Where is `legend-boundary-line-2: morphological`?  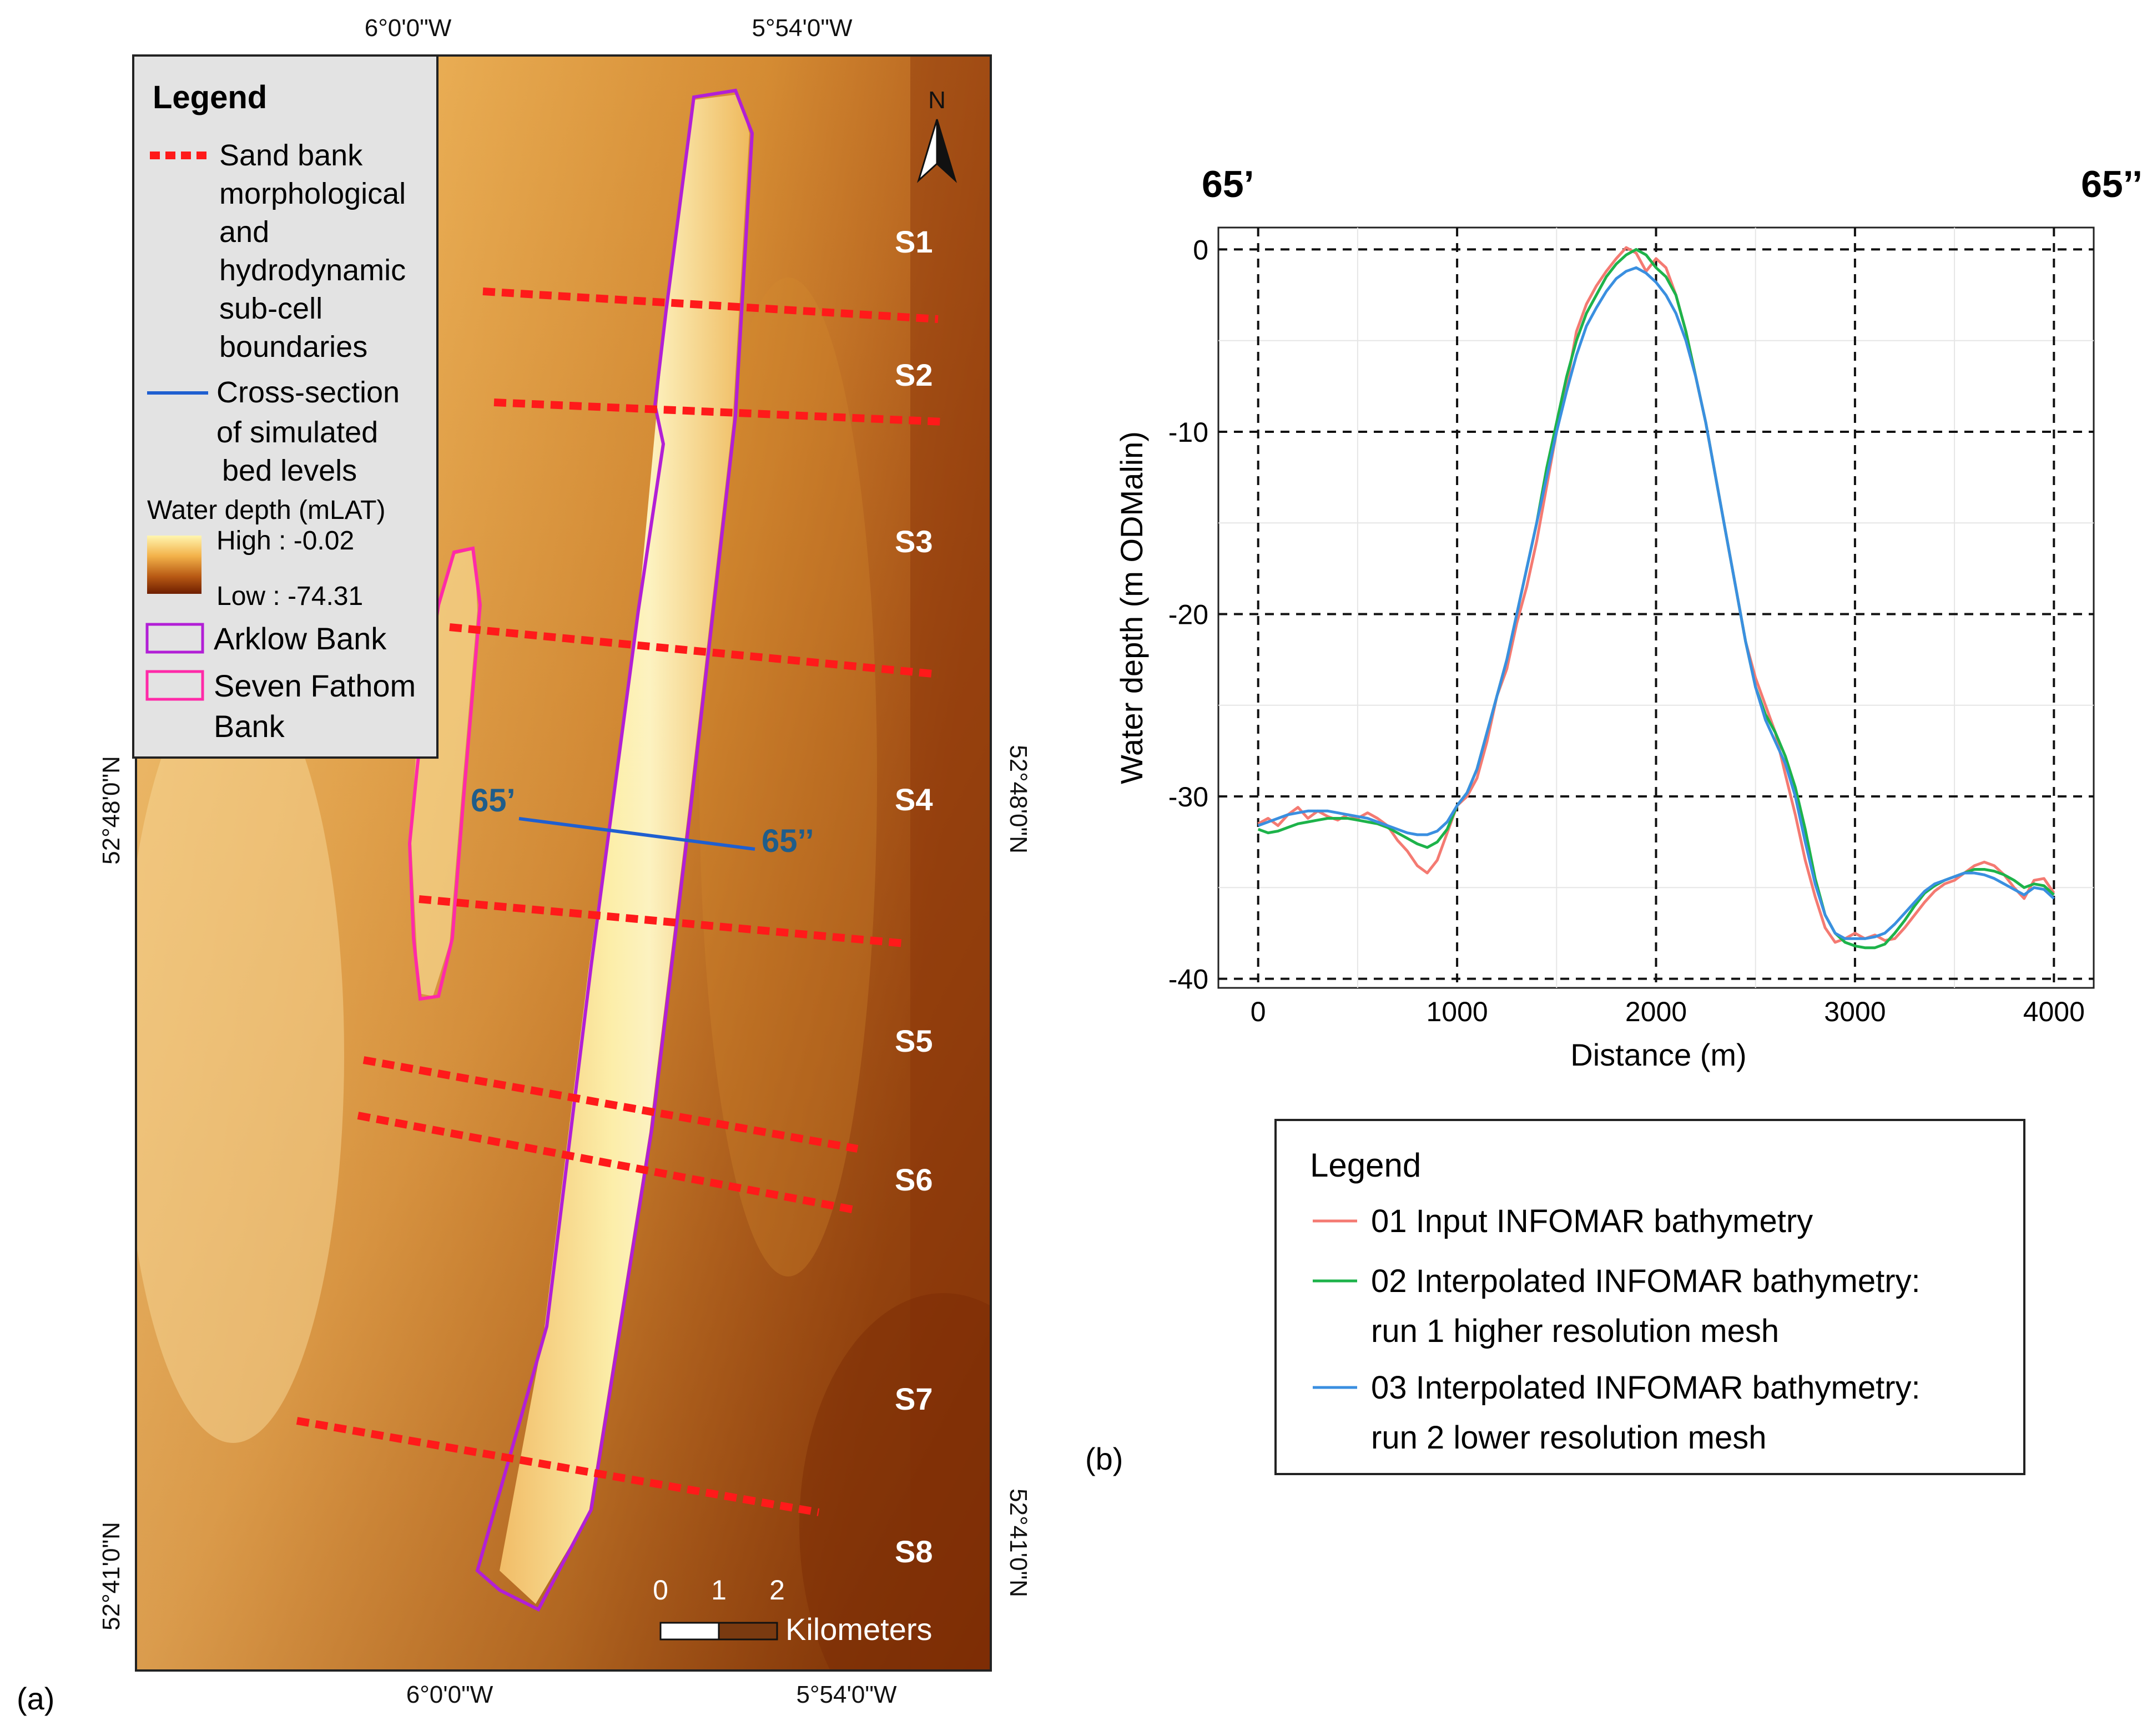
legend-boundary-line-2: morphological is located at coordinates (312, 193).